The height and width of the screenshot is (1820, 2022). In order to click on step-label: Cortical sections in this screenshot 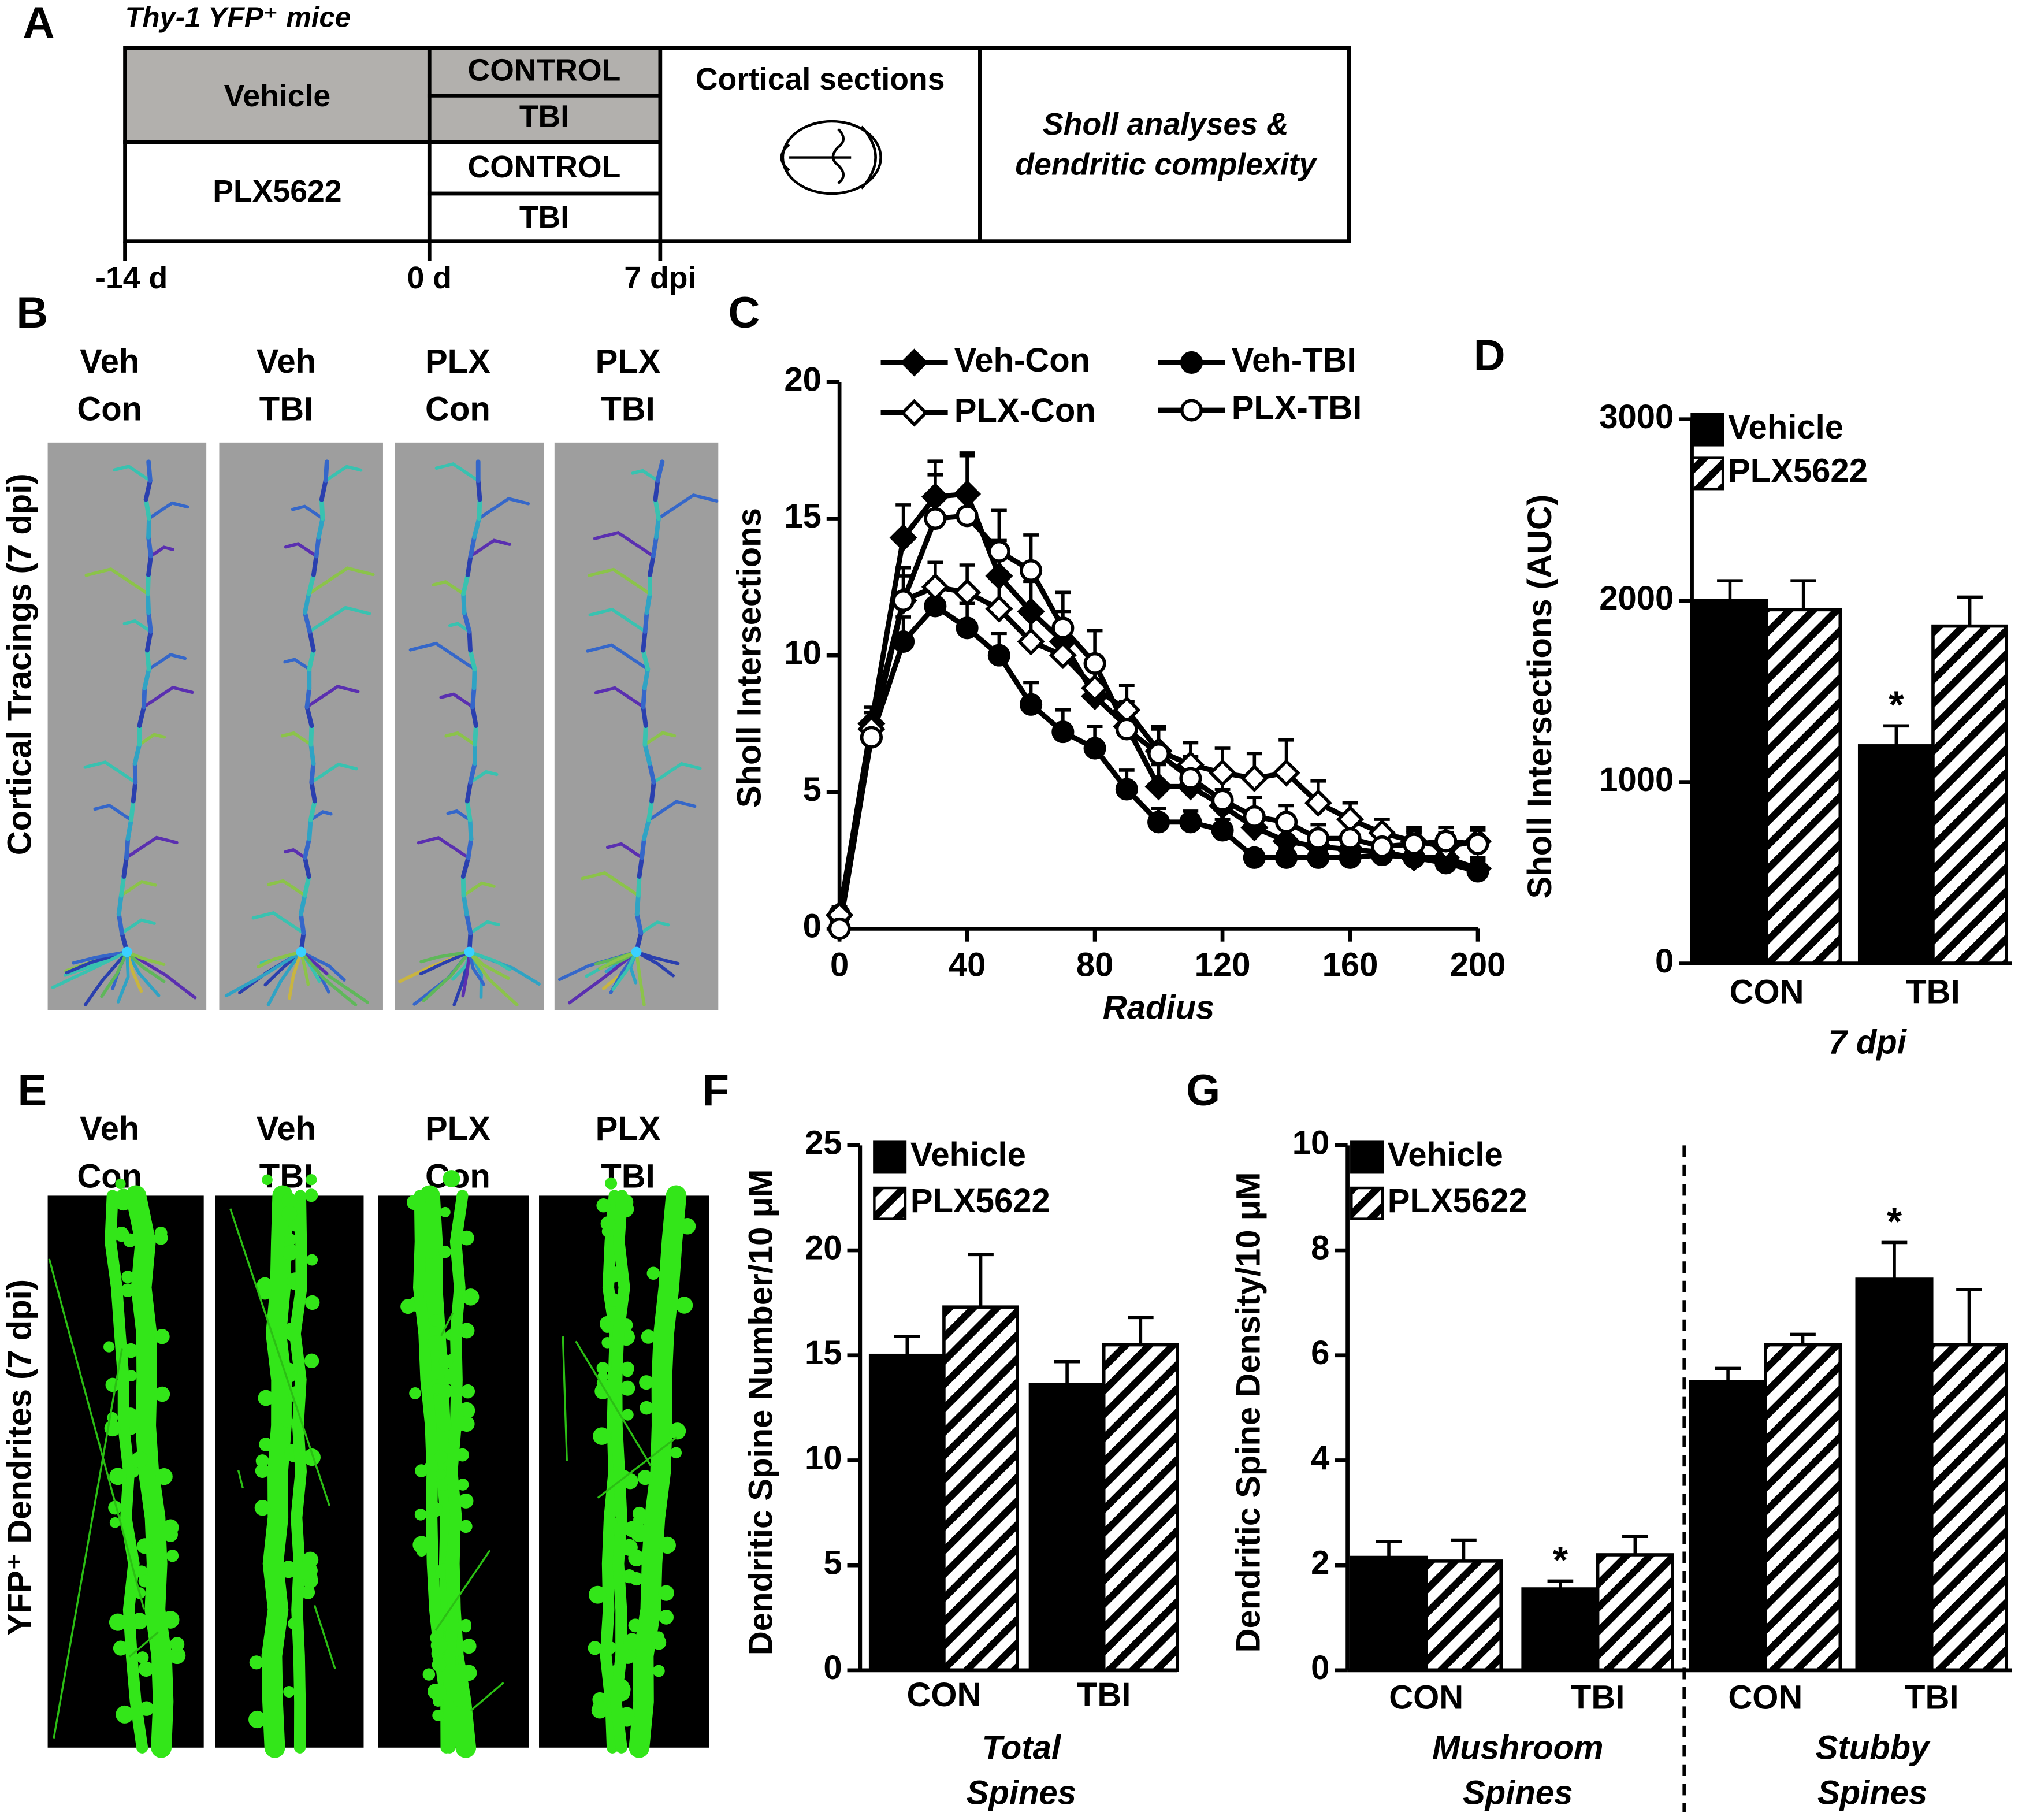, I will do `click(821, 79)`.